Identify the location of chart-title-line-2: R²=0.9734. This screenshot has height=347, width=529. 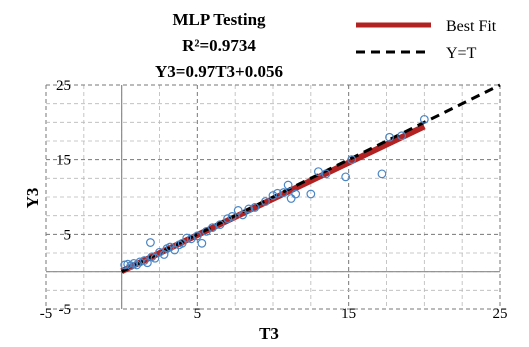
(219, 45).